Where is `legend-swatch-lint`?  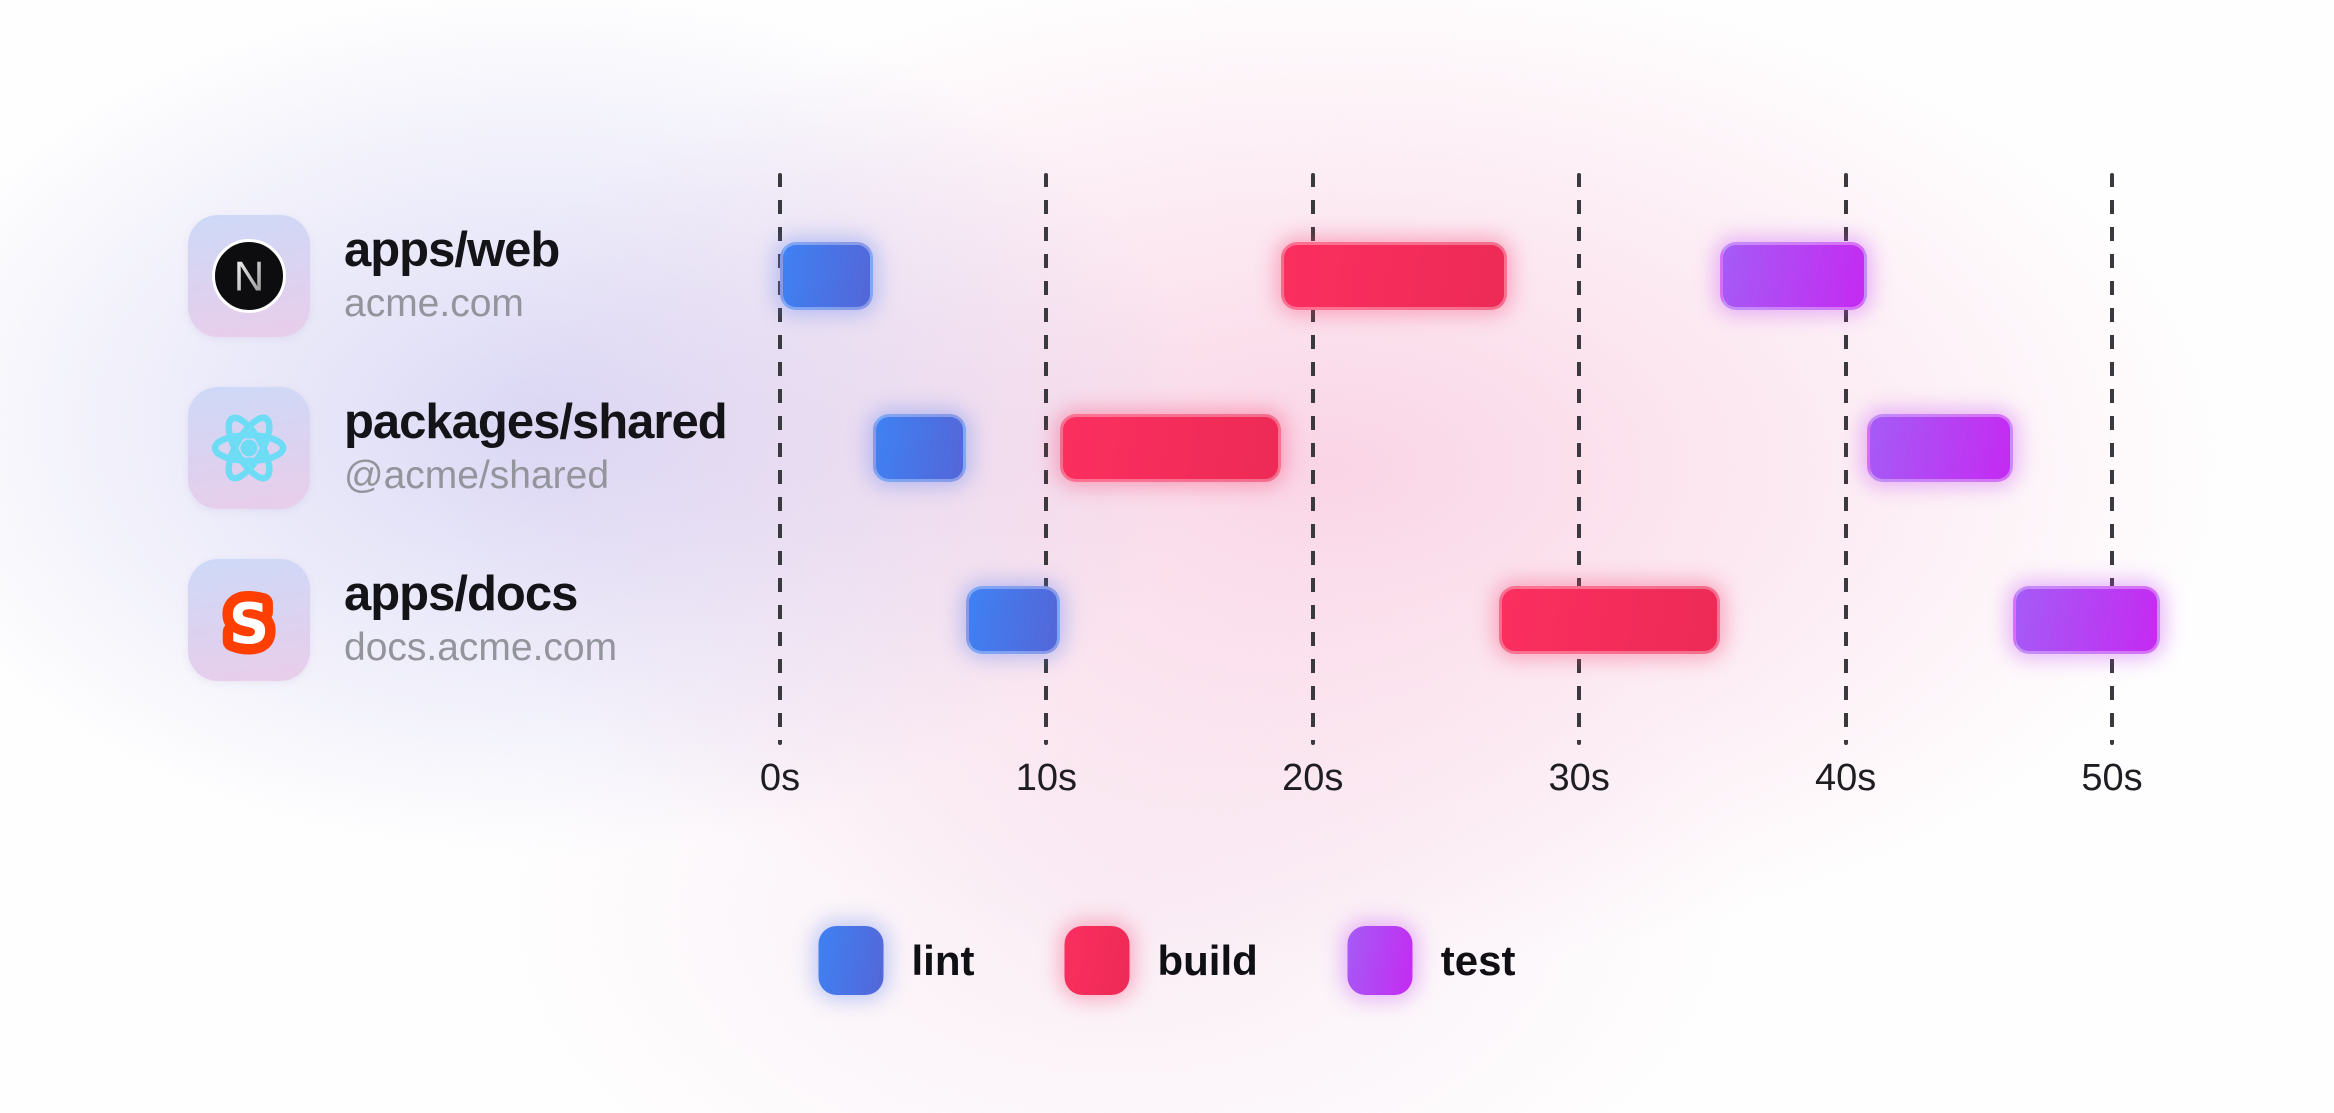
legend-swatch-lint is located at coordinates (851, 960).